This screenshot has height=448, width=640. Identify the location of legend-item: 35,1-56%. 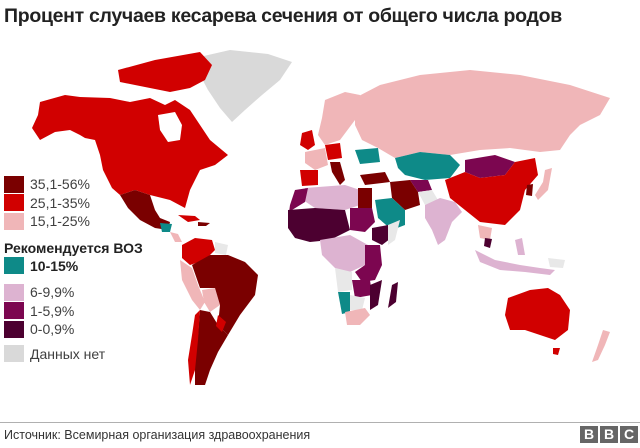
(73, 184).